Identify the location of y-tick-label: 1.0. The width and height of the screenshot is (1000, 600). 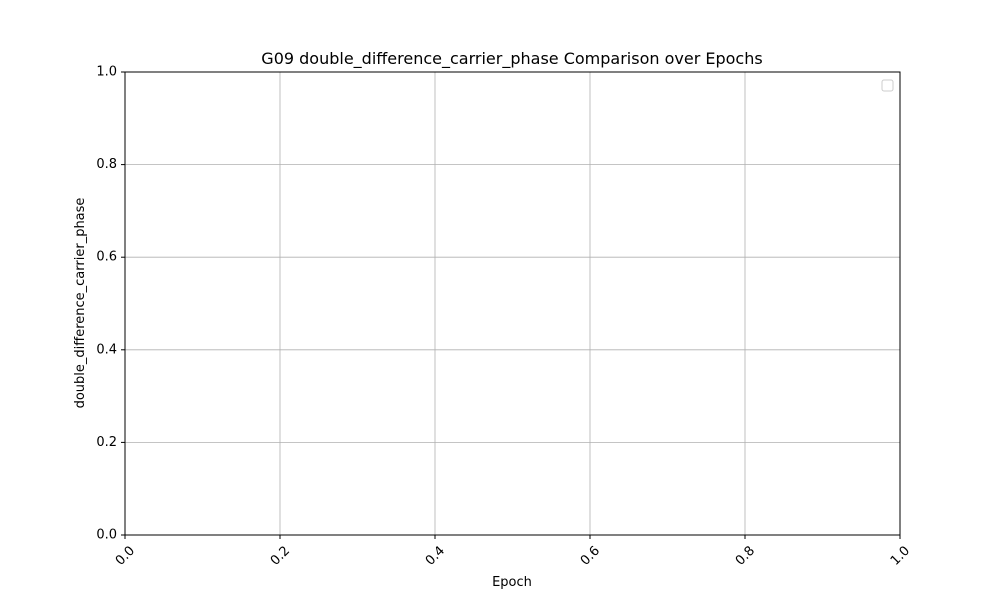
(106, 72).